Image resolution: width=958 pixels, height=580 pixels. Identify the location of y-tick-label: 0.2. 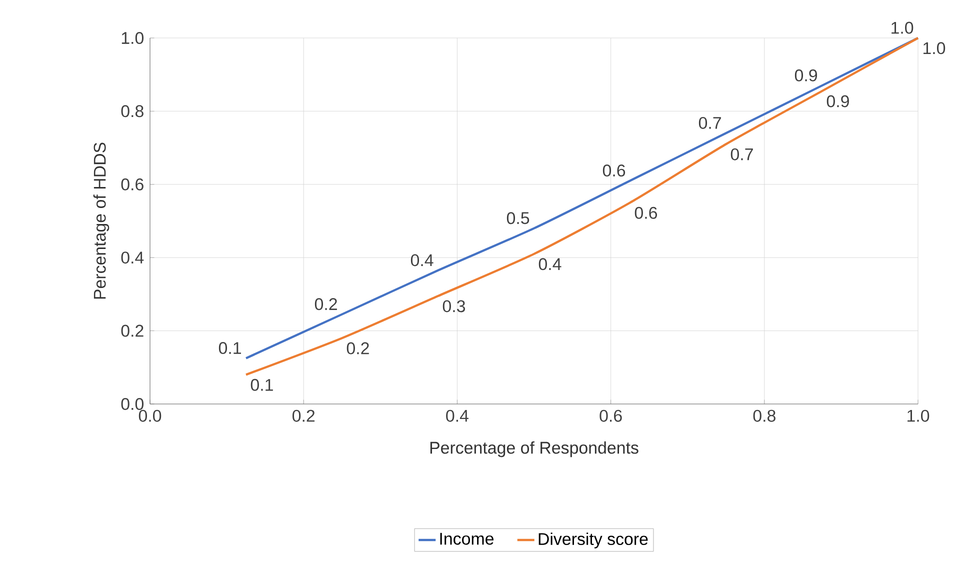
(132, 330).